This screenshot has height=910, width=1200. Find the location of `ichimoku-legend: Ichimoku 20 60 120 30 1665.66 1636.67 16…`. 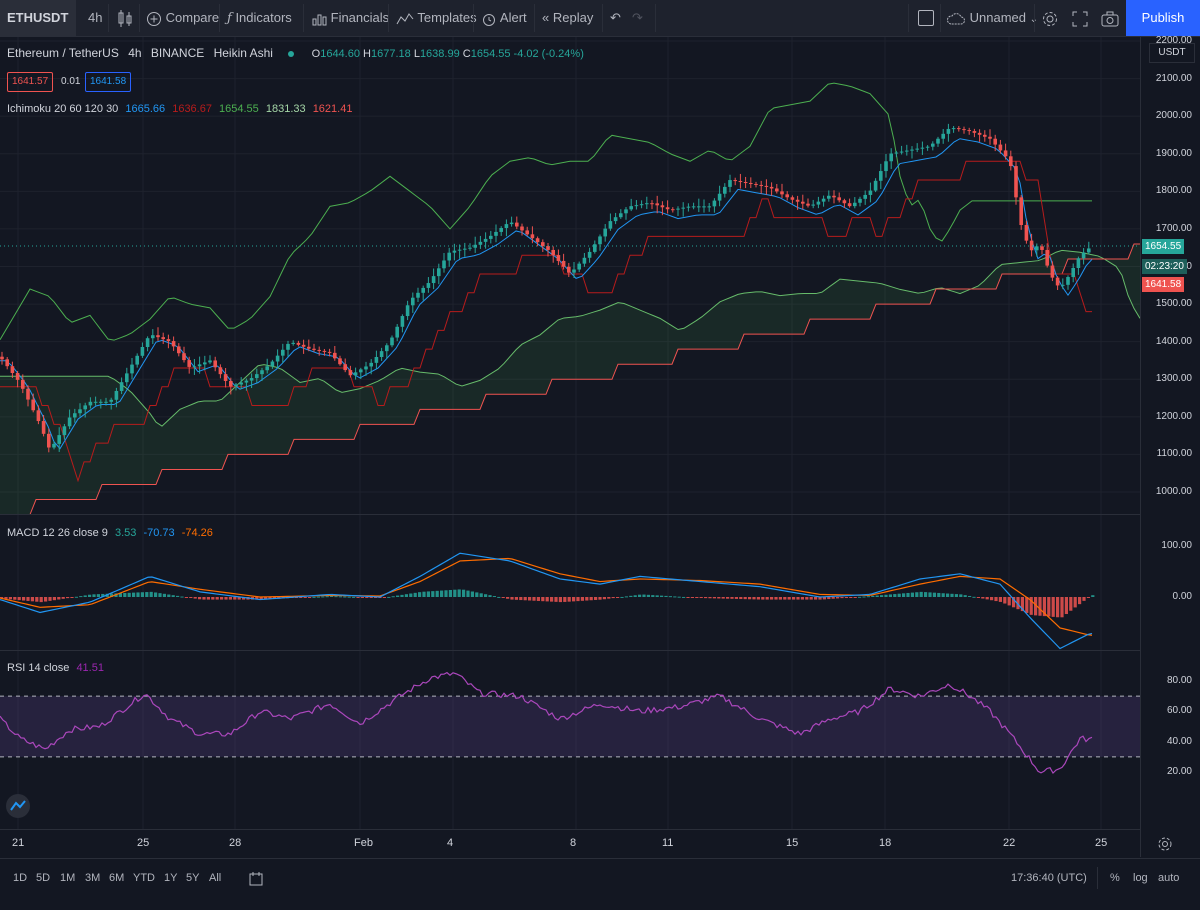

ichimoku-legend: Ichimoku 20 60 120 30 1665.66 1636.67 16… is located at coordinates (179, 109).